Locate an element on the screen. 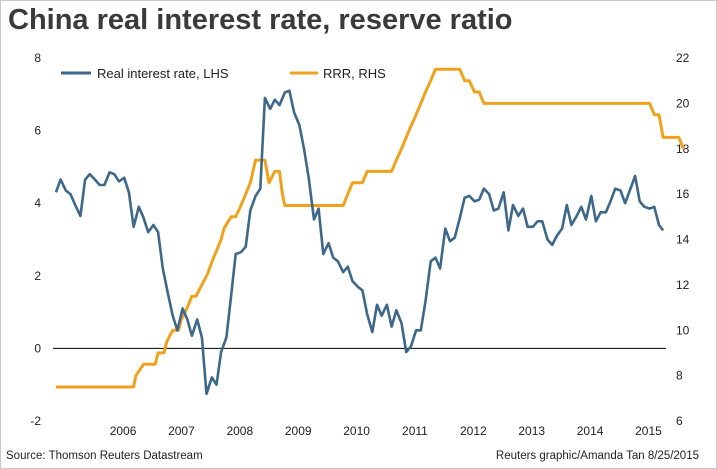  source-note: Source: Thomson Reuters Datastream is located at coordinates (104, 456).